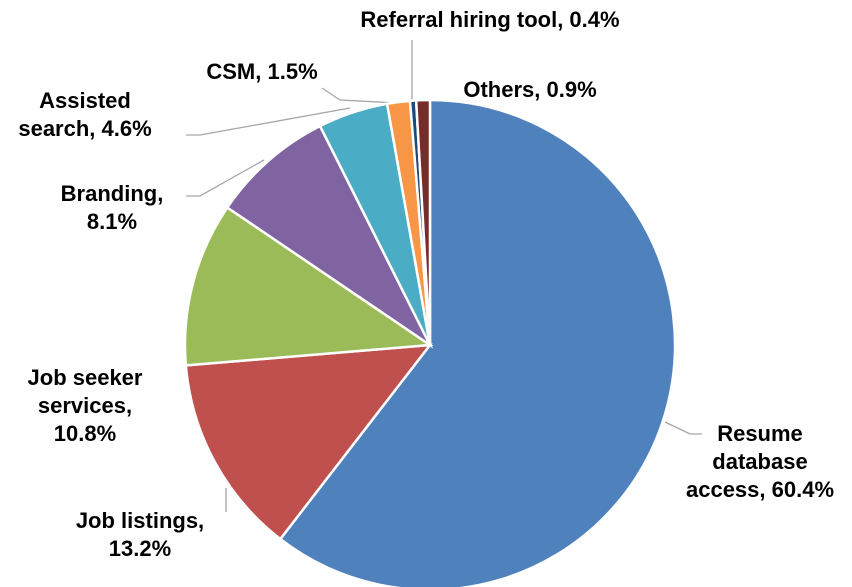 This screenshot has height=587, width=852. I want to click on data-label: Job listings, 13.2%, so click(140, 534).